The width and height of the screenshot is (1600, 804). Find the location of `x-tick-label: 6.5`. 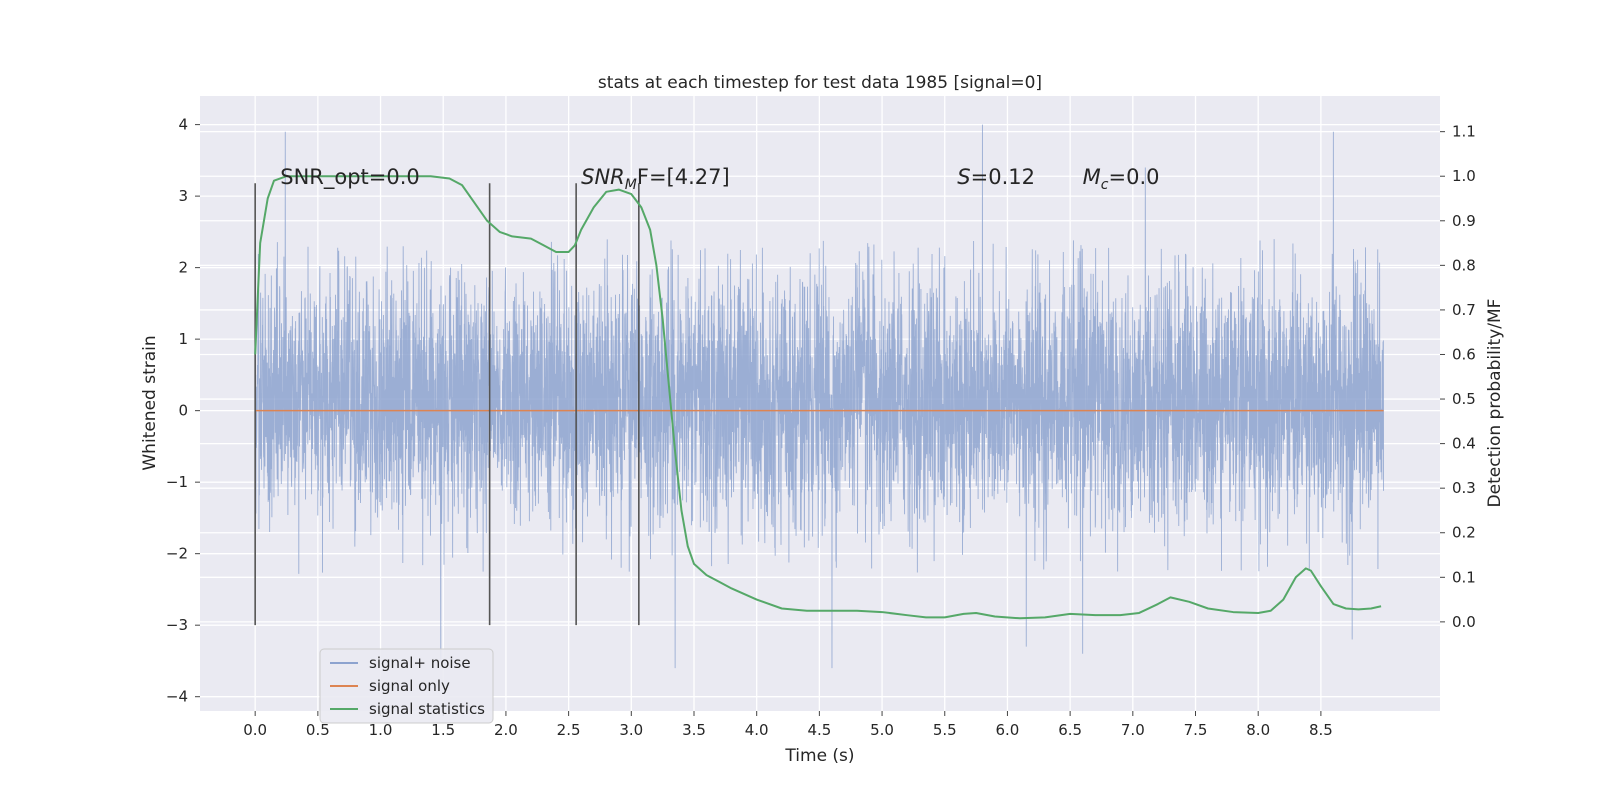

x-tick-label: 6.5 is located at coordinates (1070, 730).